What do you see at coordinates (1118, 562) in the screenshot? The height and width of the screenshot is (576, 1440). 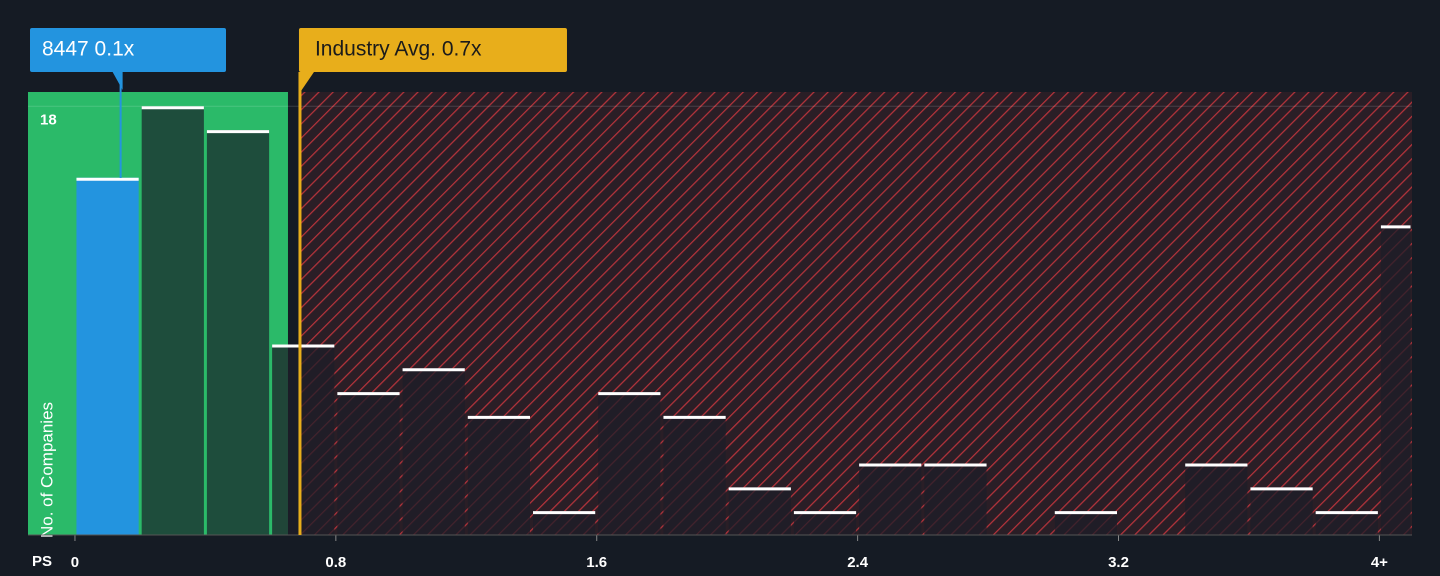 I see `x-tick-label: 3.2` at bounding box center [1118, 562].